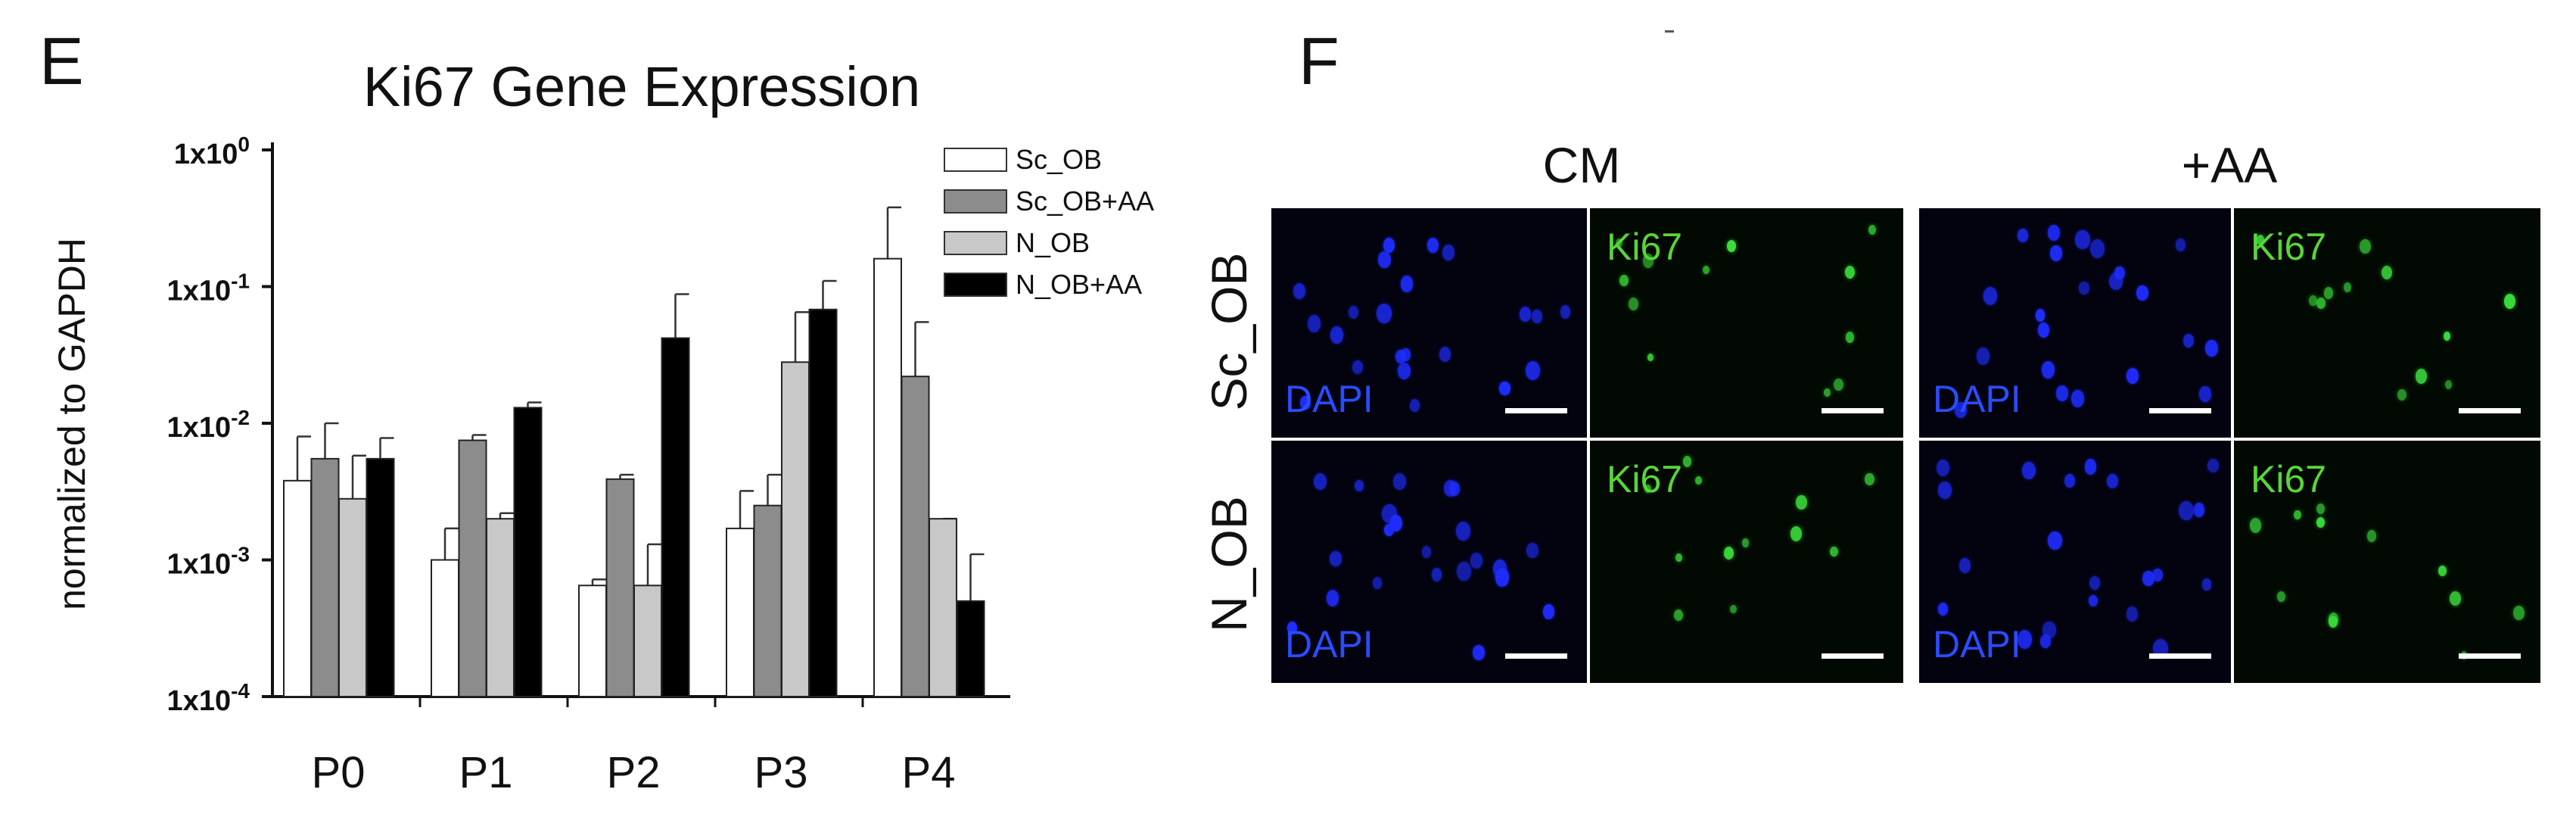 The width and height of the screenshot is (2576, 820). Describe the element at coordinates (2075, 562) in the screenshot. I see `tile-n-ob-aa-dapi: DAPI` at that location.